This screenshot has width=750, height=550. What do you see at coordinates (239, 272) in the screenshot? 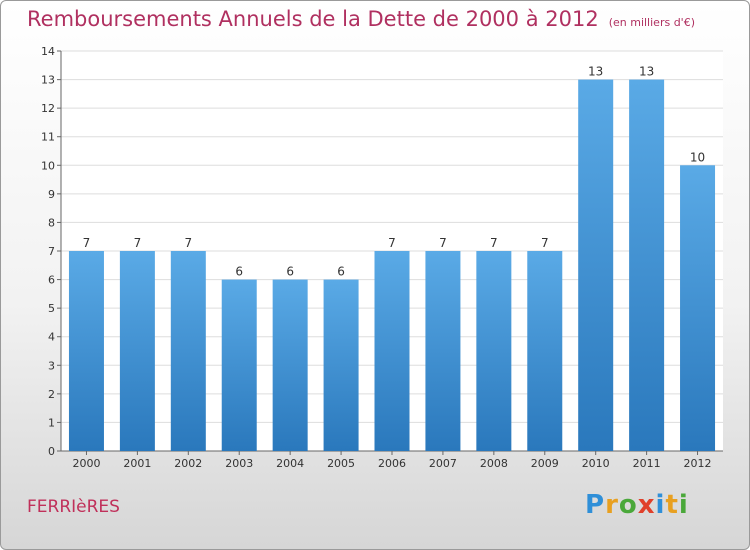
I see `data-label-2003: 6` at bounding box center [239, 272].